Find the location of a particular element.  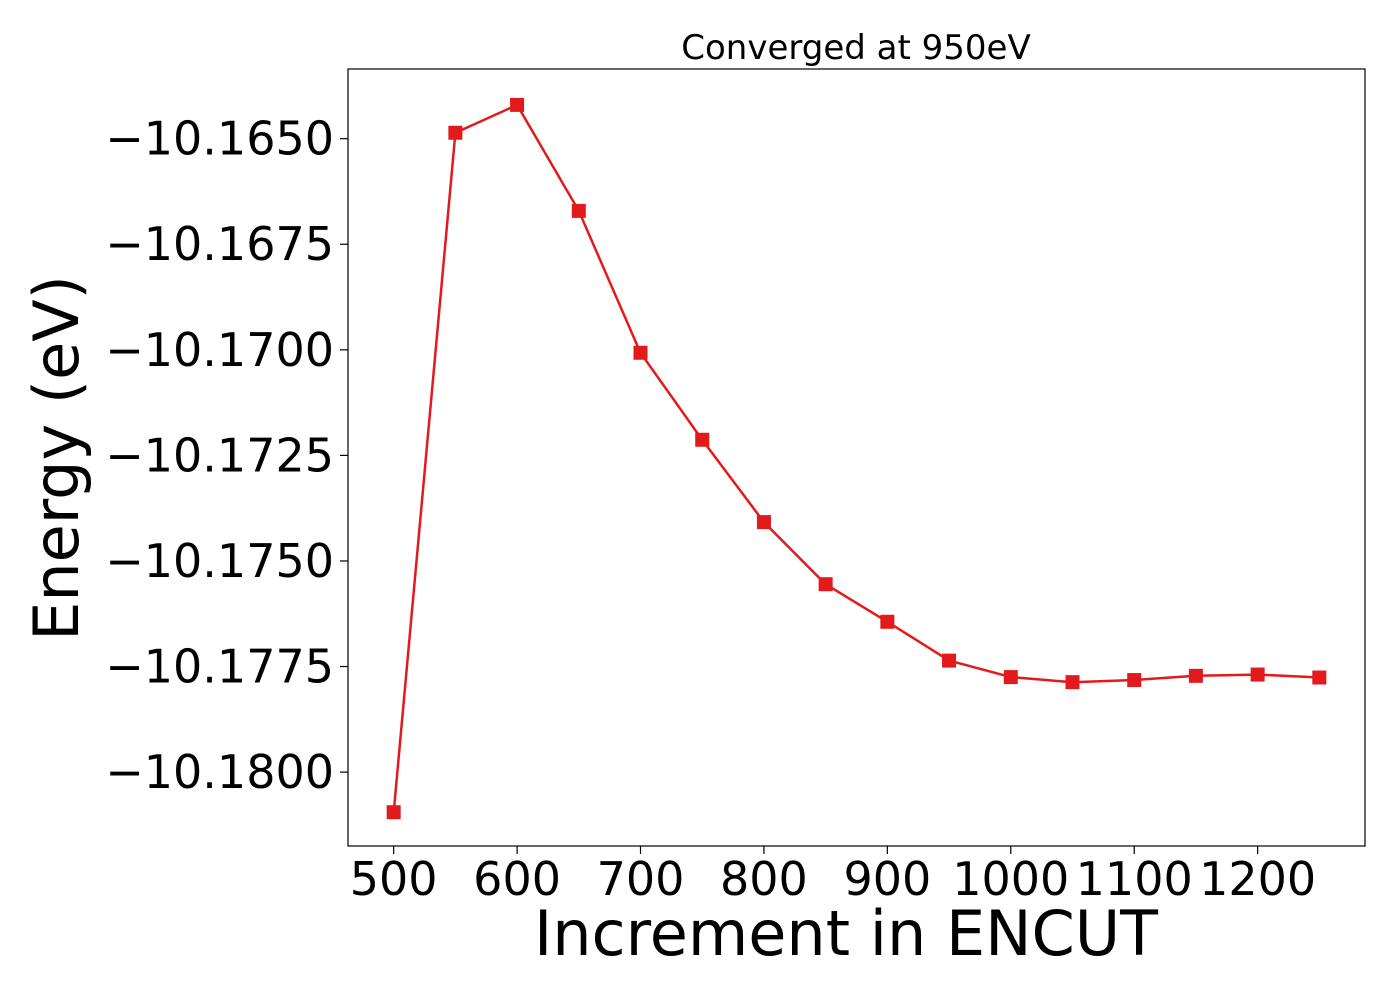

y-tick-label: −10.1800 is located at coordinates (219, 772).